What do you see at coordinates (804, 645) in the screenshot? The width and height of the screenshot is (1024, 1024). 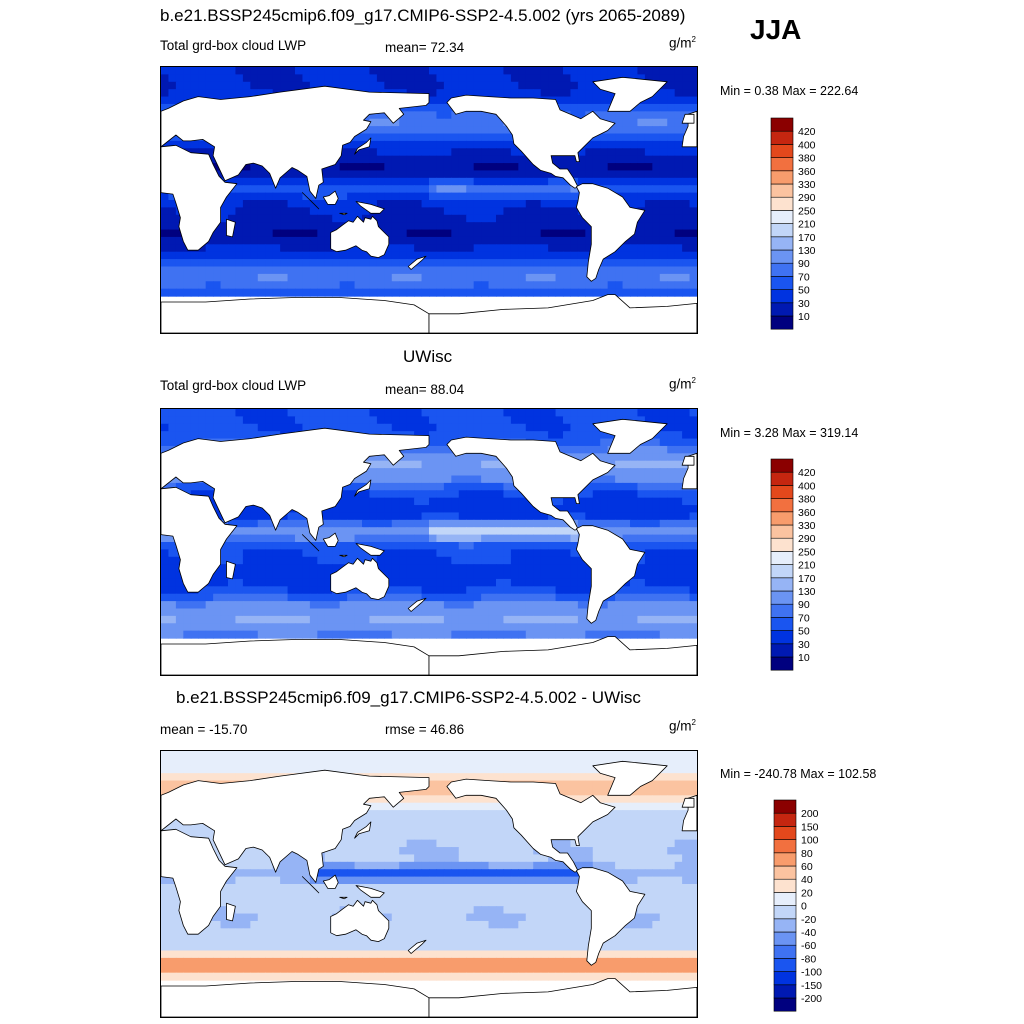 I see `colorbar-tick-label: 30` at bounding box center [804, 645].